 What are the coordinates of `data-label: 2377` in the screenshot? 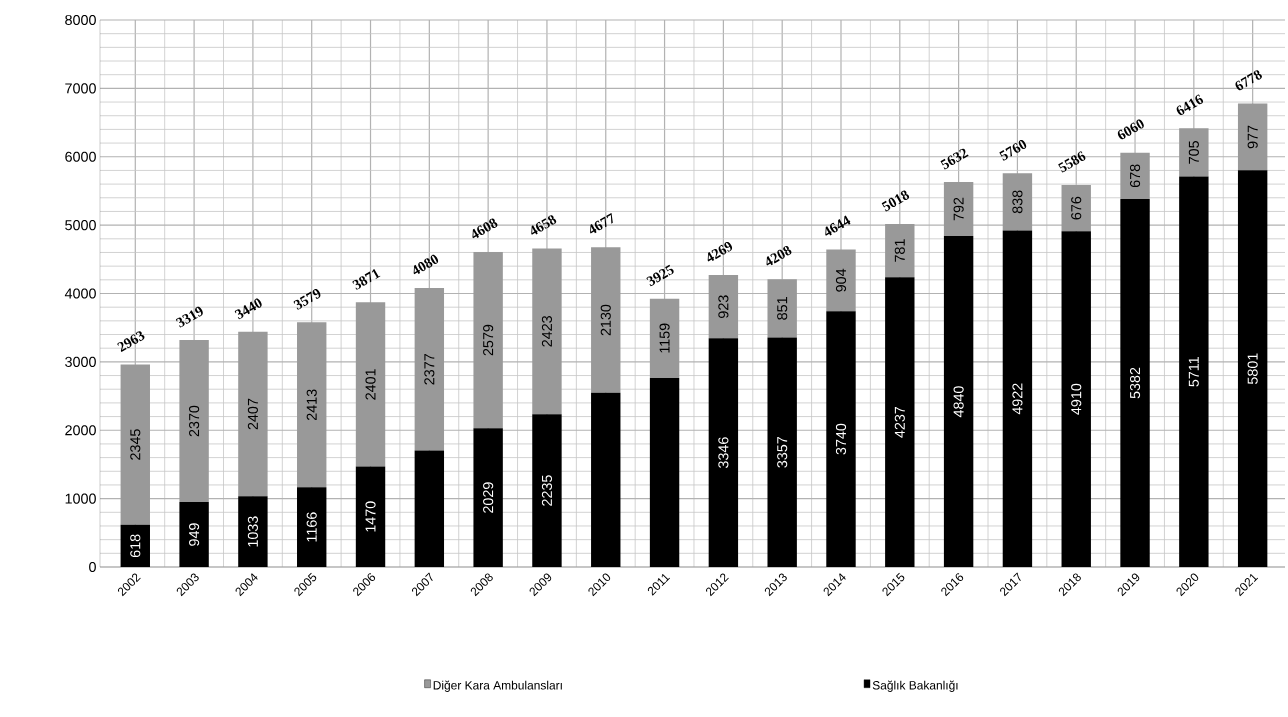 It's located at (429, 369).